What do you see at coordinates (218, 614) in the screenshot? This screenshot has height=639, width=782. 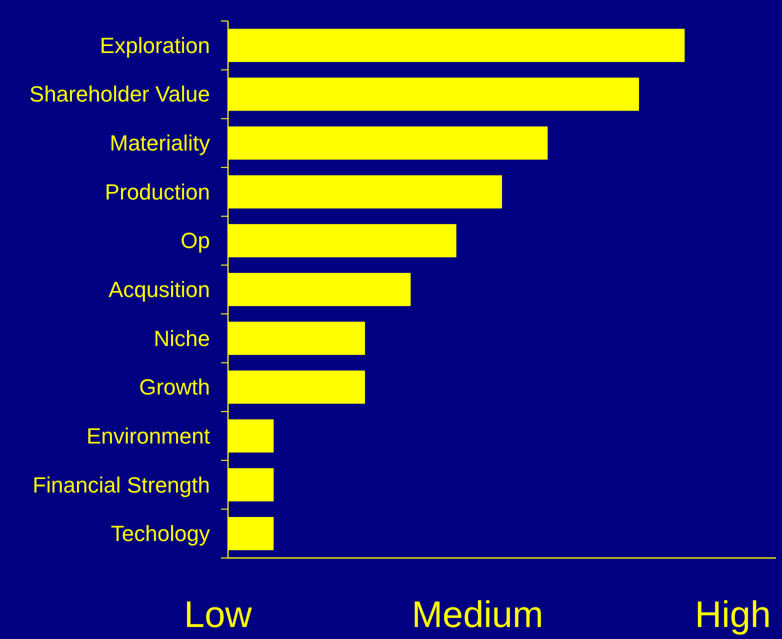 I see `text: Low` at bounding box center [218, 614].